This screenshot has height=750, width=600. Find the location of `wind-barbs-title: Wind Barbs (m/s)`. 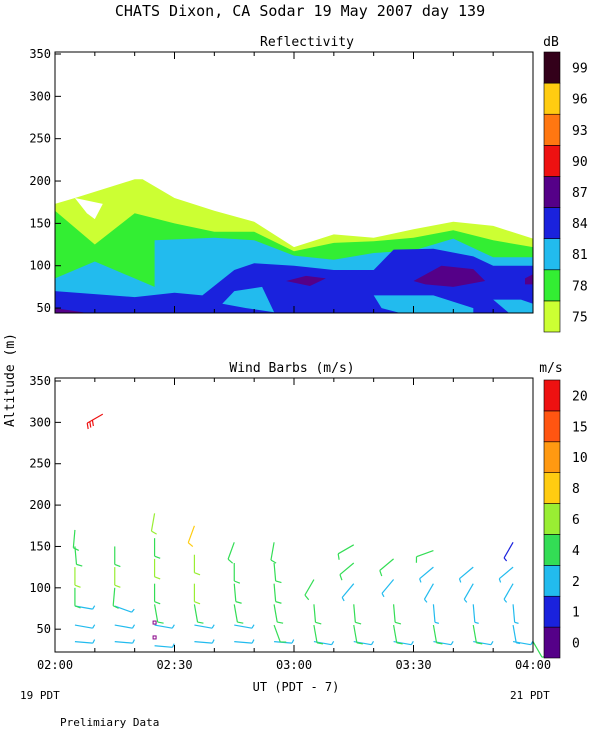

wind-barbs-title: Wind Barbs (m/s) is located at coordinates (291, 368).